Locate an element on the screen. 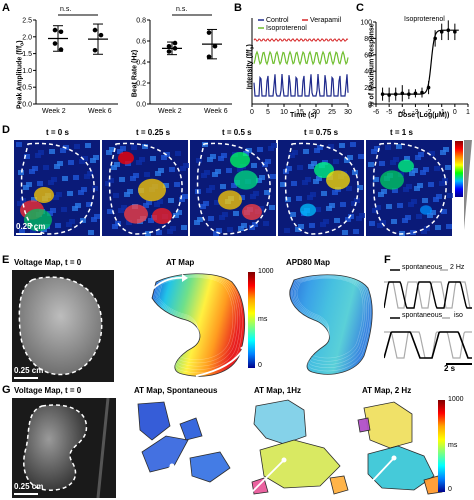  panel-e-cbar-mid: ms is located at coordinates (263, 319).